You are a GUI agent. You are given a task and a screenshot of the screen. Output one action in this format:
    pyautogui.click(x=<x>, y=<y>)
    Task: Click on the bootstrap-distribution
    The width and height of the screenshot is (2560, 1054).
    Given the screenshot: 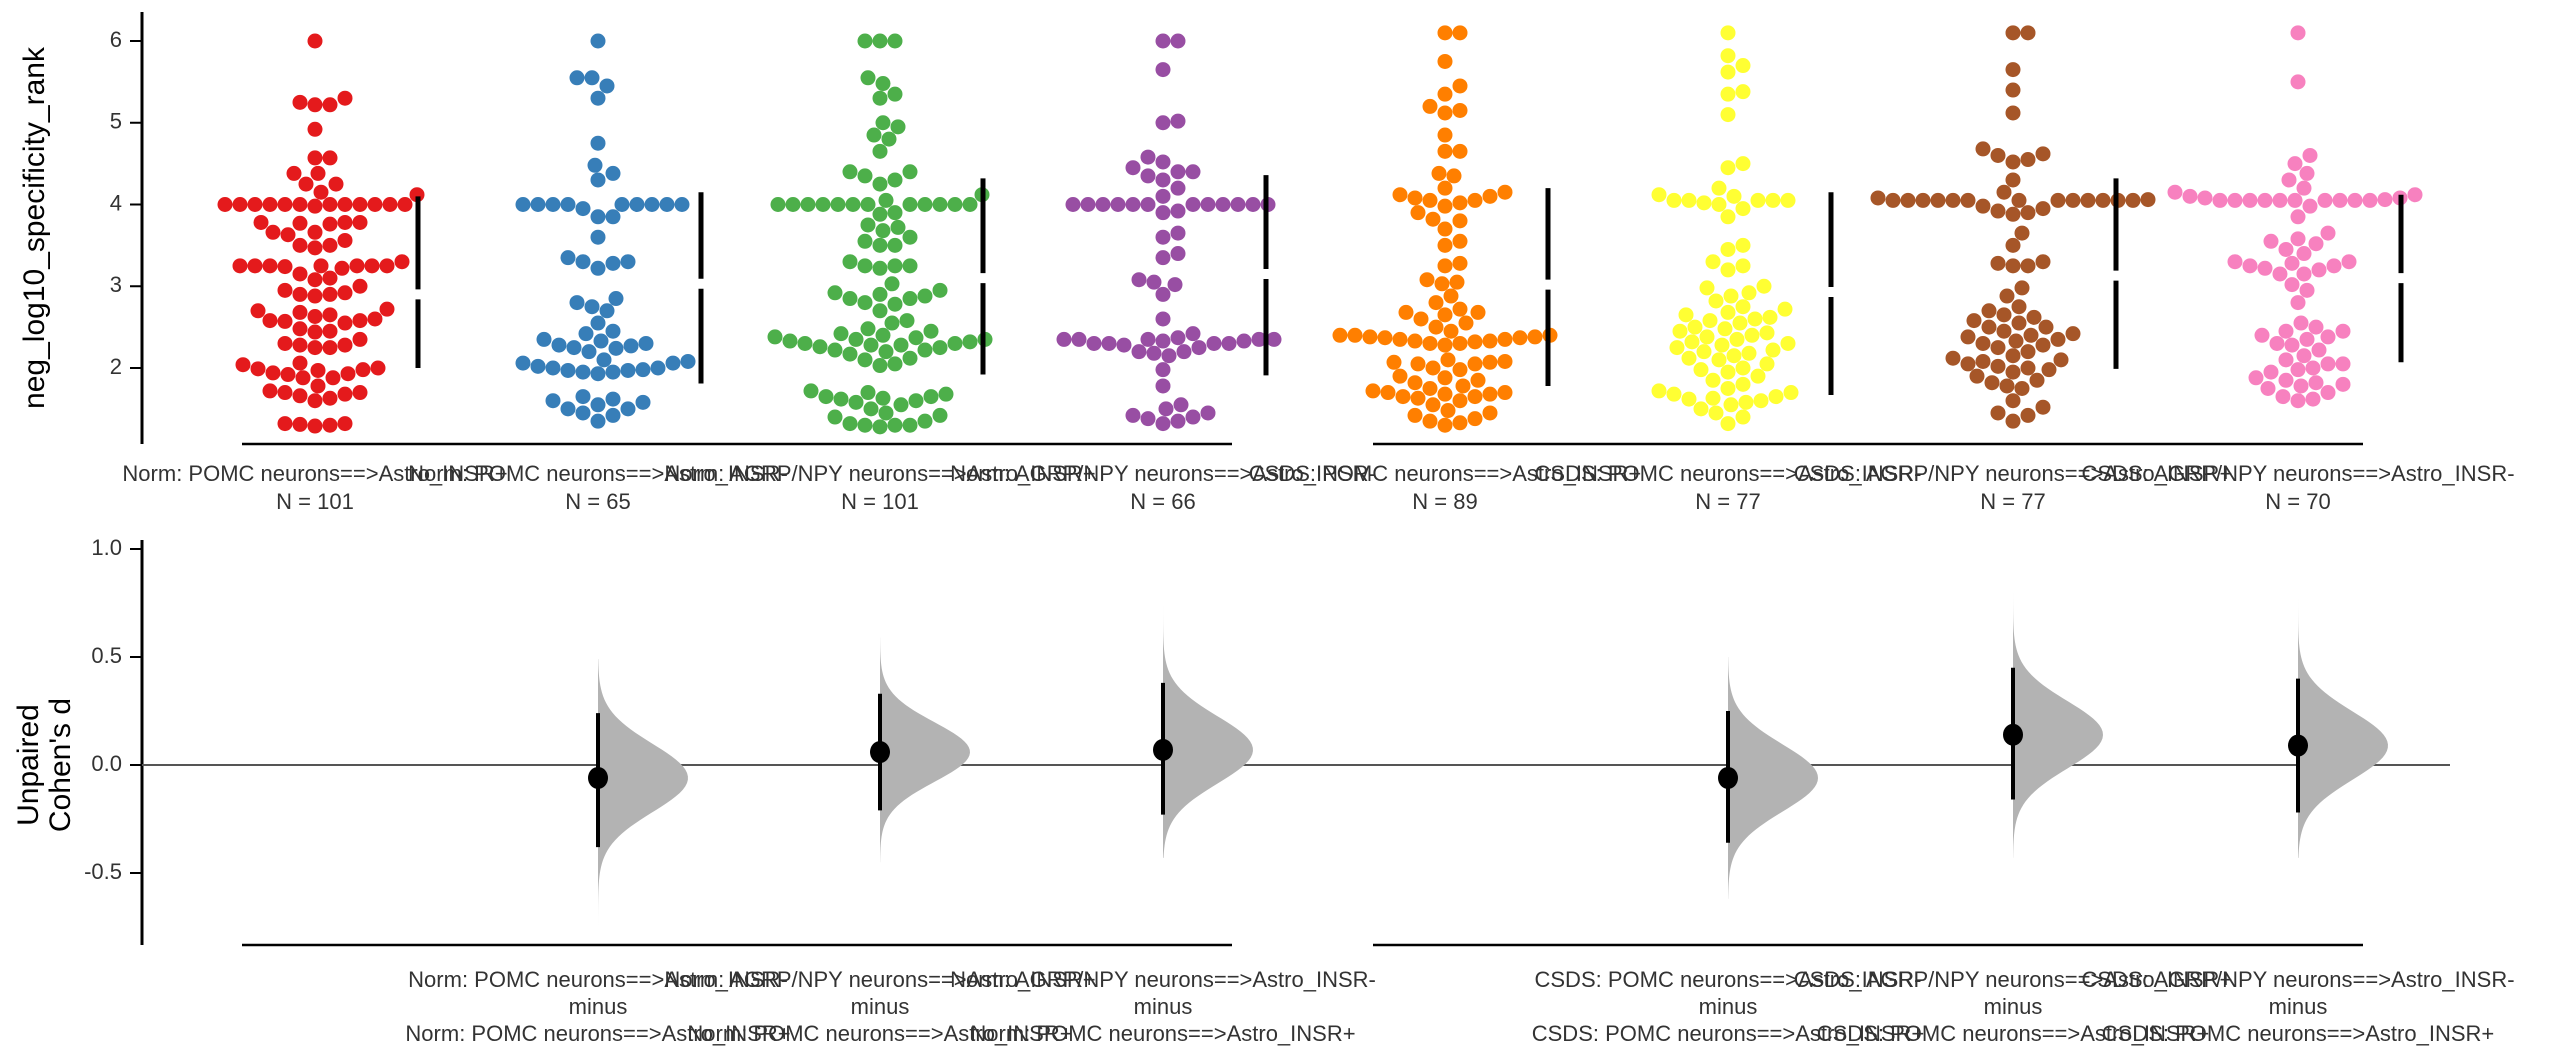 What is the action you would take?
    pyautogui.click(x=1773, y=778)
    